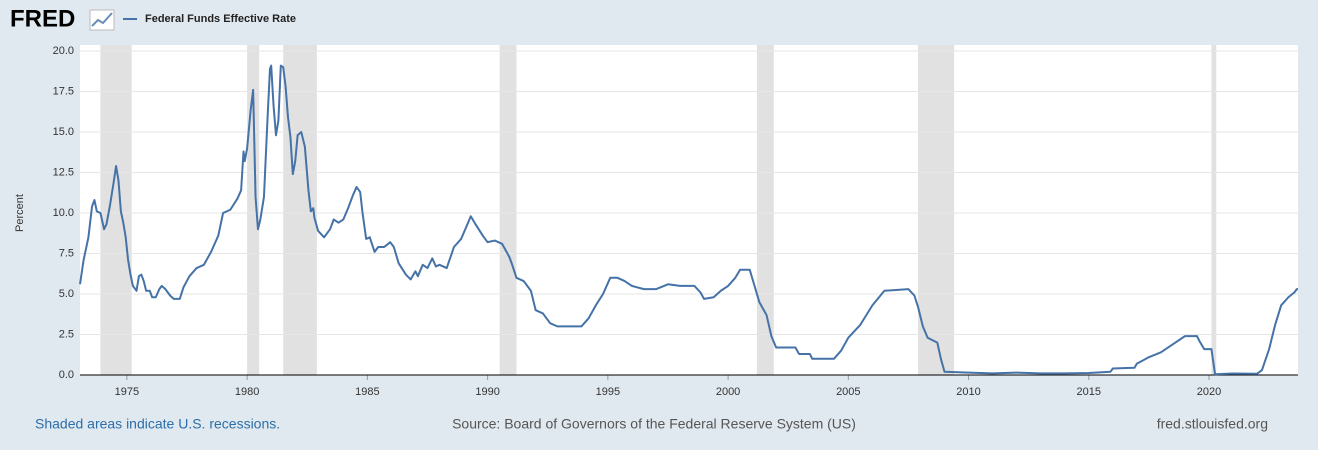 Image resolution: width=1318 pixels, height=450 pixels. I want to click on x-tick-label: 2015, so click(1089, 392).